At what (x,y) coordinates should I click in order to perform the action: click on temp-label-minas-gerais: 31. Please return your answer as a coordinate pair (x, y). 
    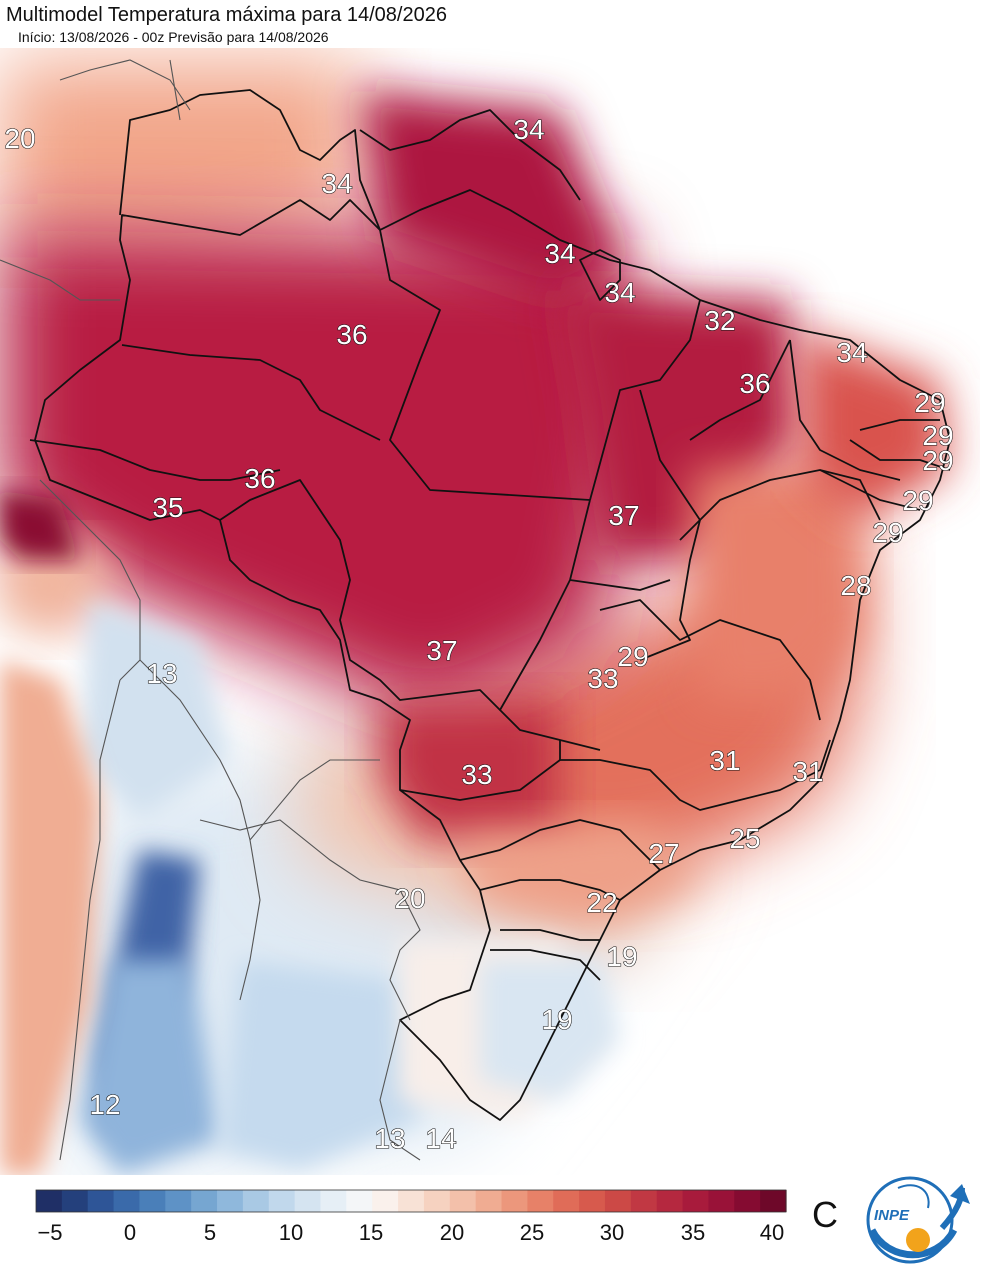
    Looking at the image, I should click on (724, 760).